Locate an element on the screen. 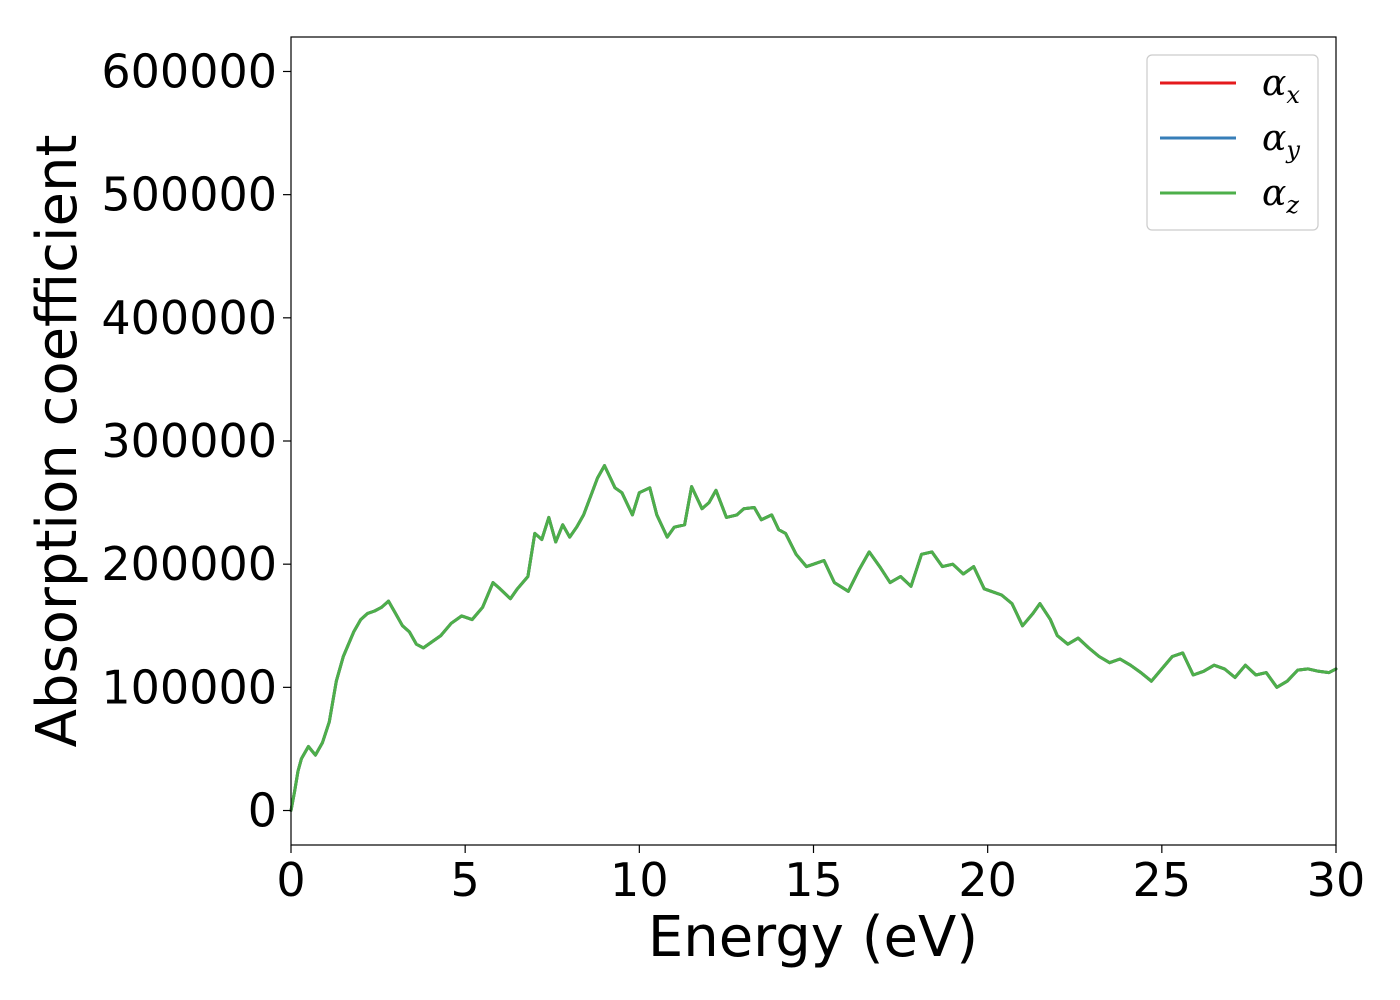 The image size is (1400, 1000). y-axis-title: Absorption coefficient is located at coordinates (57, 441).